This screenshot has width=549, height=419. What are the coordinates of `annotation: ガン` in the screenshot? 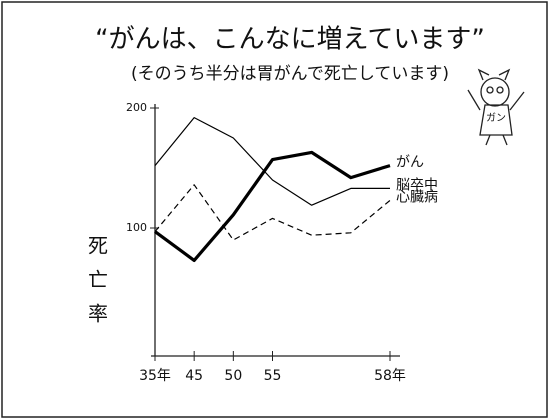 It's located at (496, 118).